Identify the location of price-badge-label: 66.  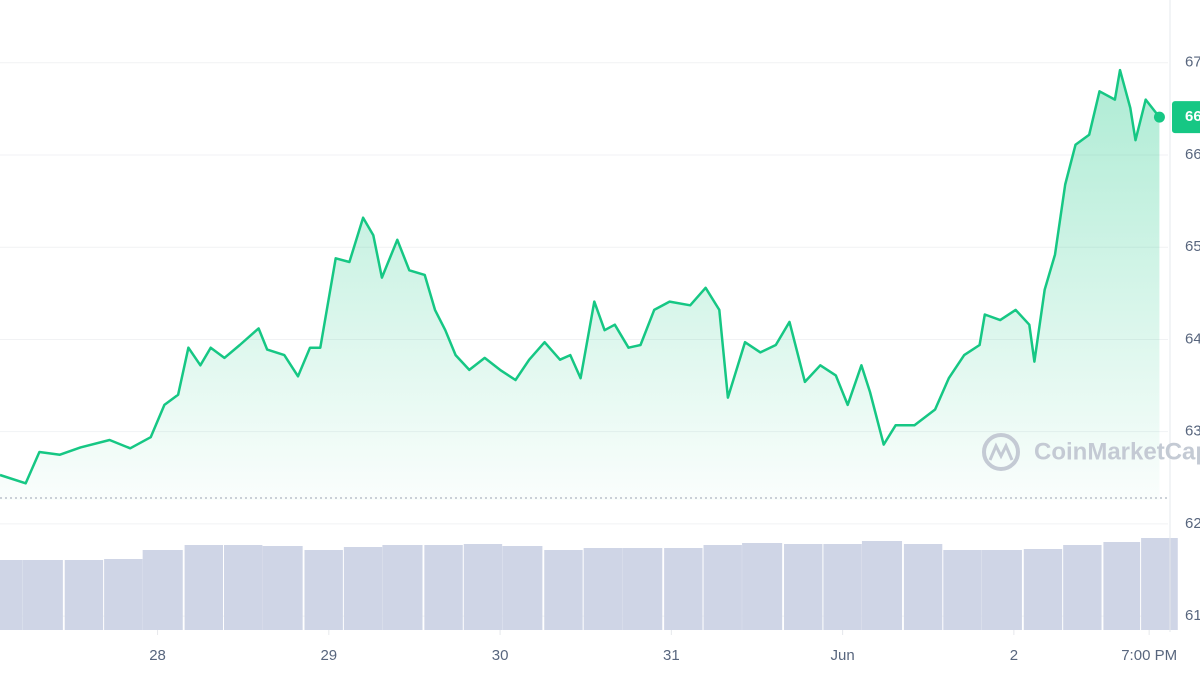
(1192, 116).